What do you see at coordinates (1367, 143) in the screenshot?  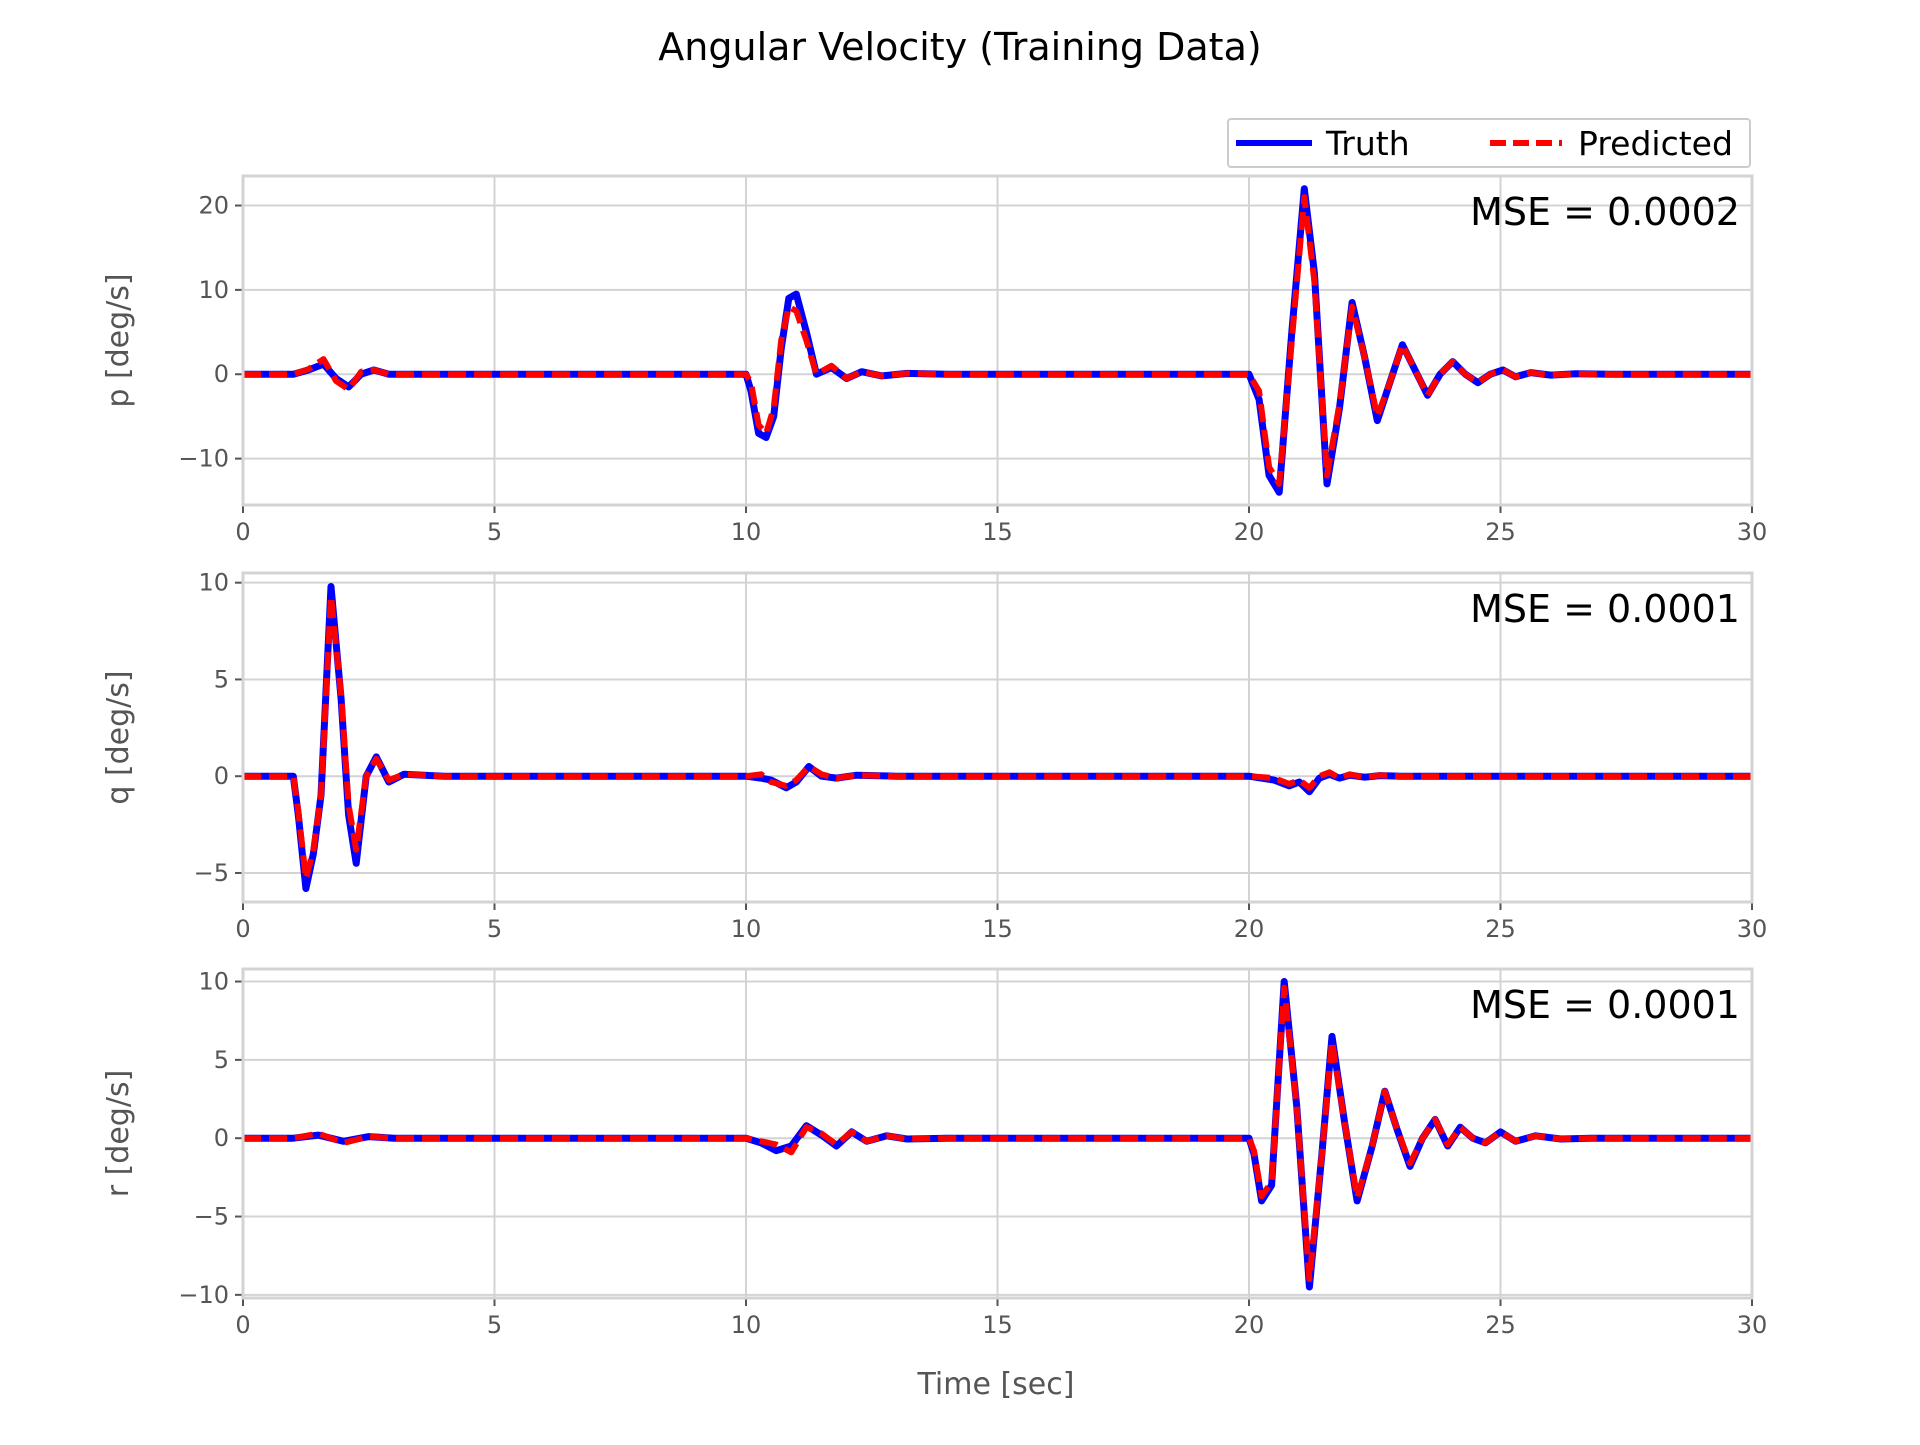 I see `legend-truth-label: Truth` at bounding box center [1367, 143].